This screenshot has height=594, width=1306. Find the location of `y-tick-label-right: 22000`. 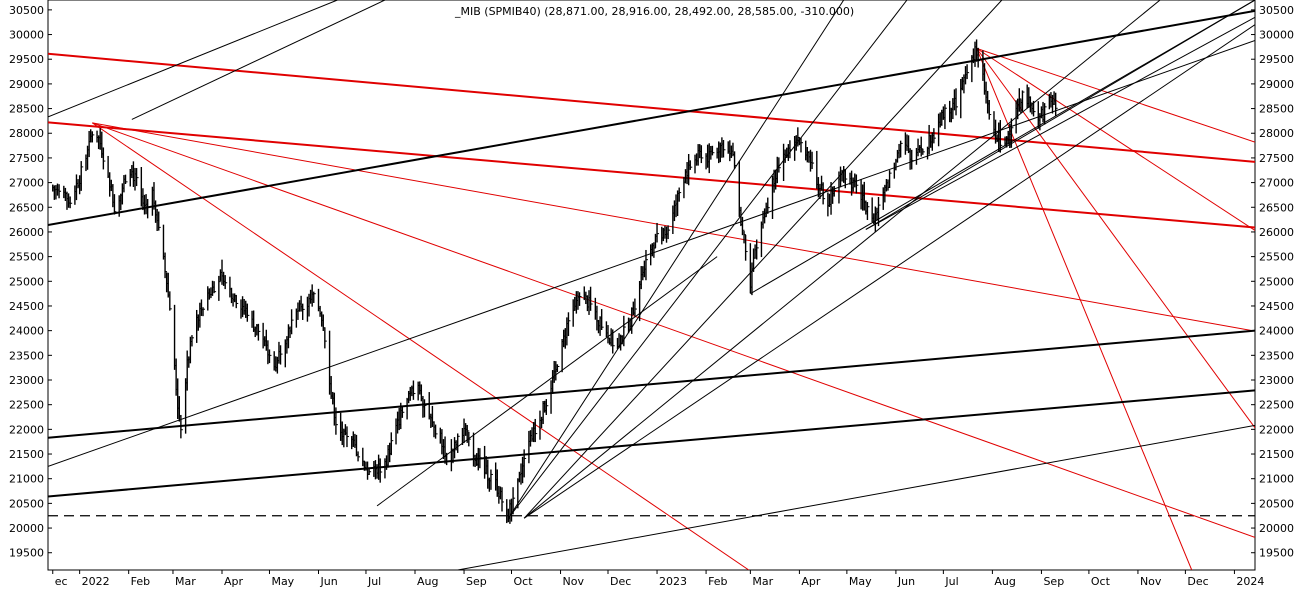

y-tick-label-right: 22000 is located at coordinates (1276, 429).